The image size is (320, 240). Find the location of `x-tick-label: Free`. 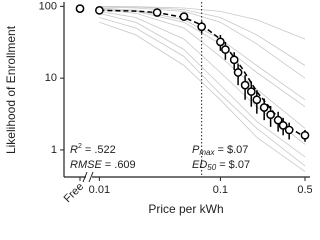

x-tick-label: Free is located at coordinates (74, 193).